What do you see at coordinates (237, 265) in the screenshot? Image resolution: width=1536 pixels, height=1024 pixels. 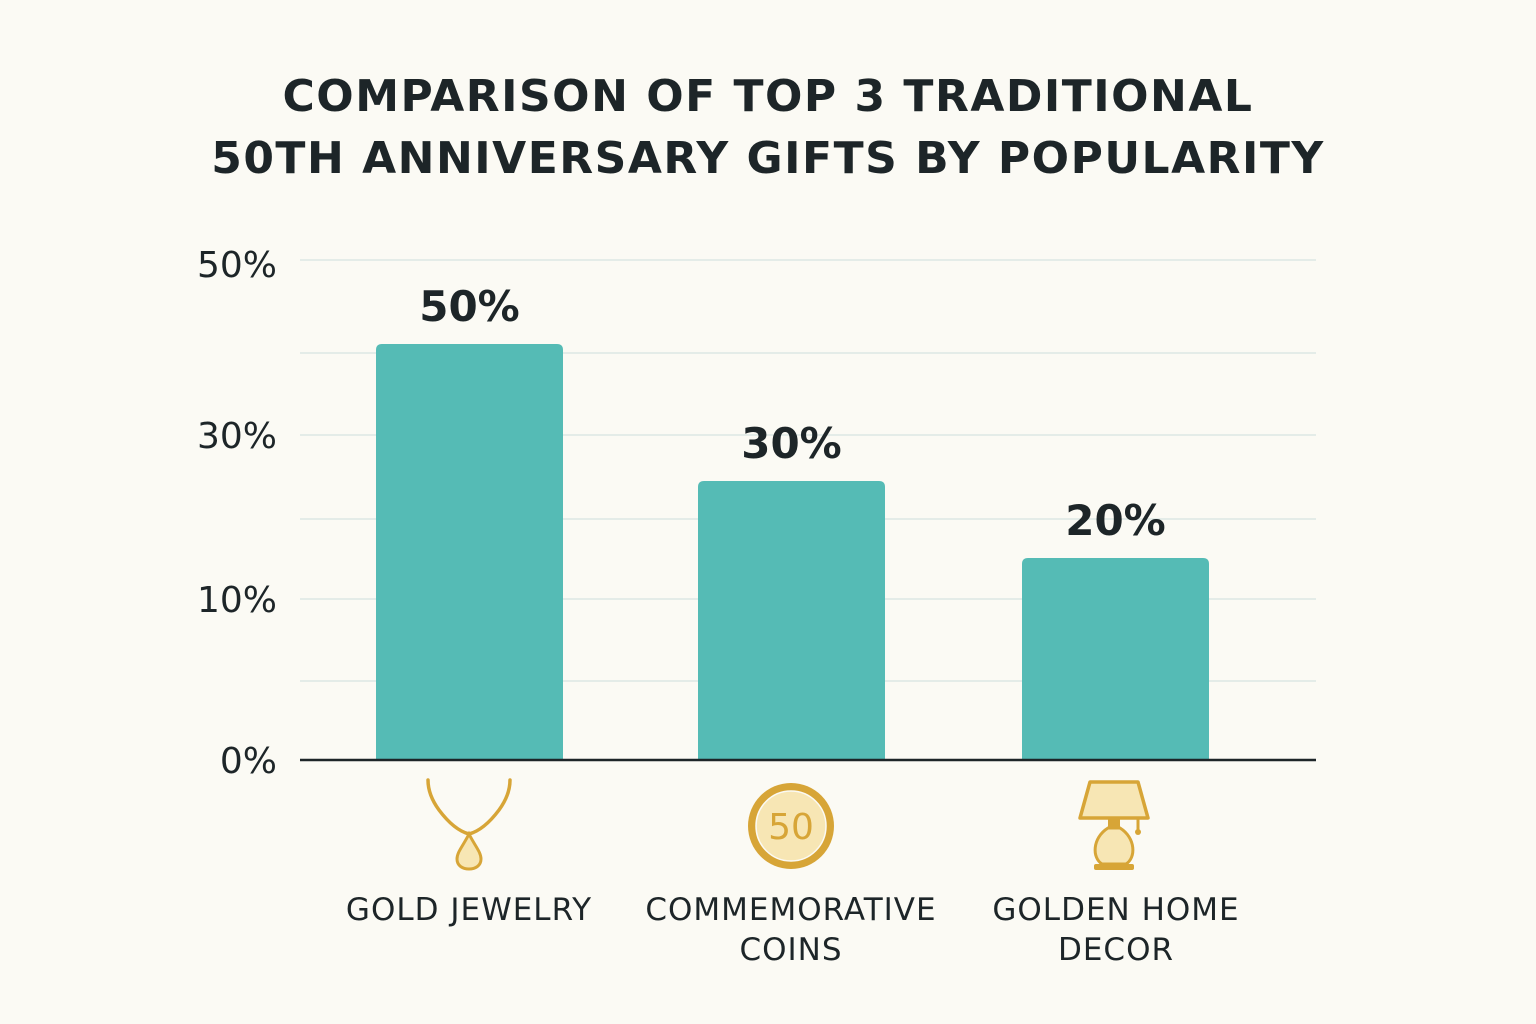 I see `y-tick-label: 50%` at bounding box center [237, 265].